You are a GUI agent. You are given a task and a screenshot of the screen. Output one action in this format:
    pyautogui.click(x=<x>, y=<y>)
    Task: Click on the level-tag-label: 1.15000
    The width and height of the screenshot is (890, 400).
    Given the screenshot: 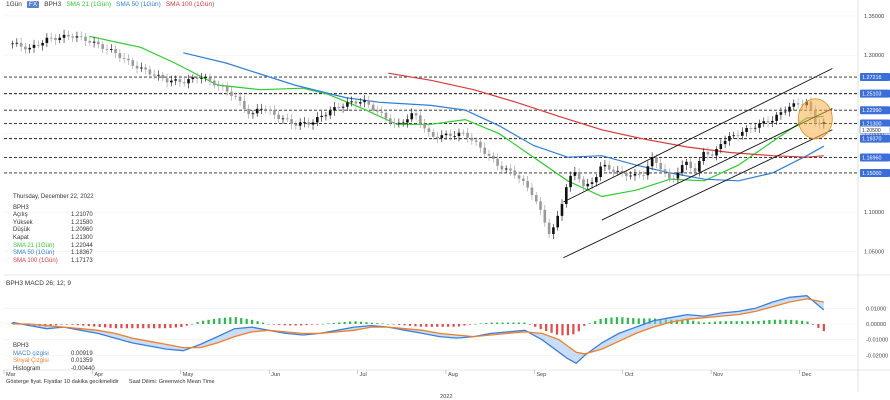 What is the action you would take?
    pyautogui.click(x=872, y=174)
    